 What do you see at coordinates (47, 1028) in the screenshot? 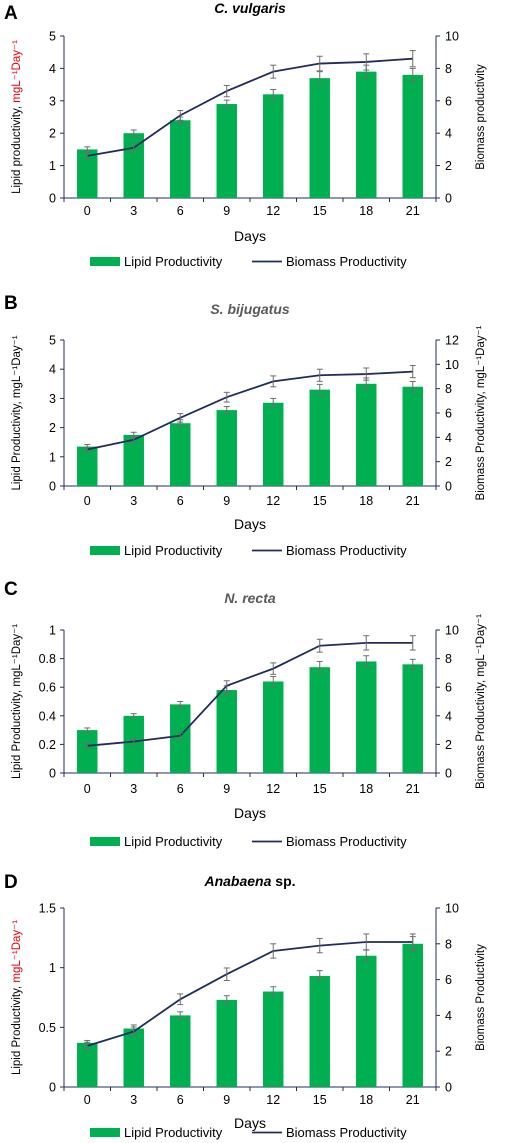
I see `left-tick-label: 0.5` at bounding box center [47, 1028].